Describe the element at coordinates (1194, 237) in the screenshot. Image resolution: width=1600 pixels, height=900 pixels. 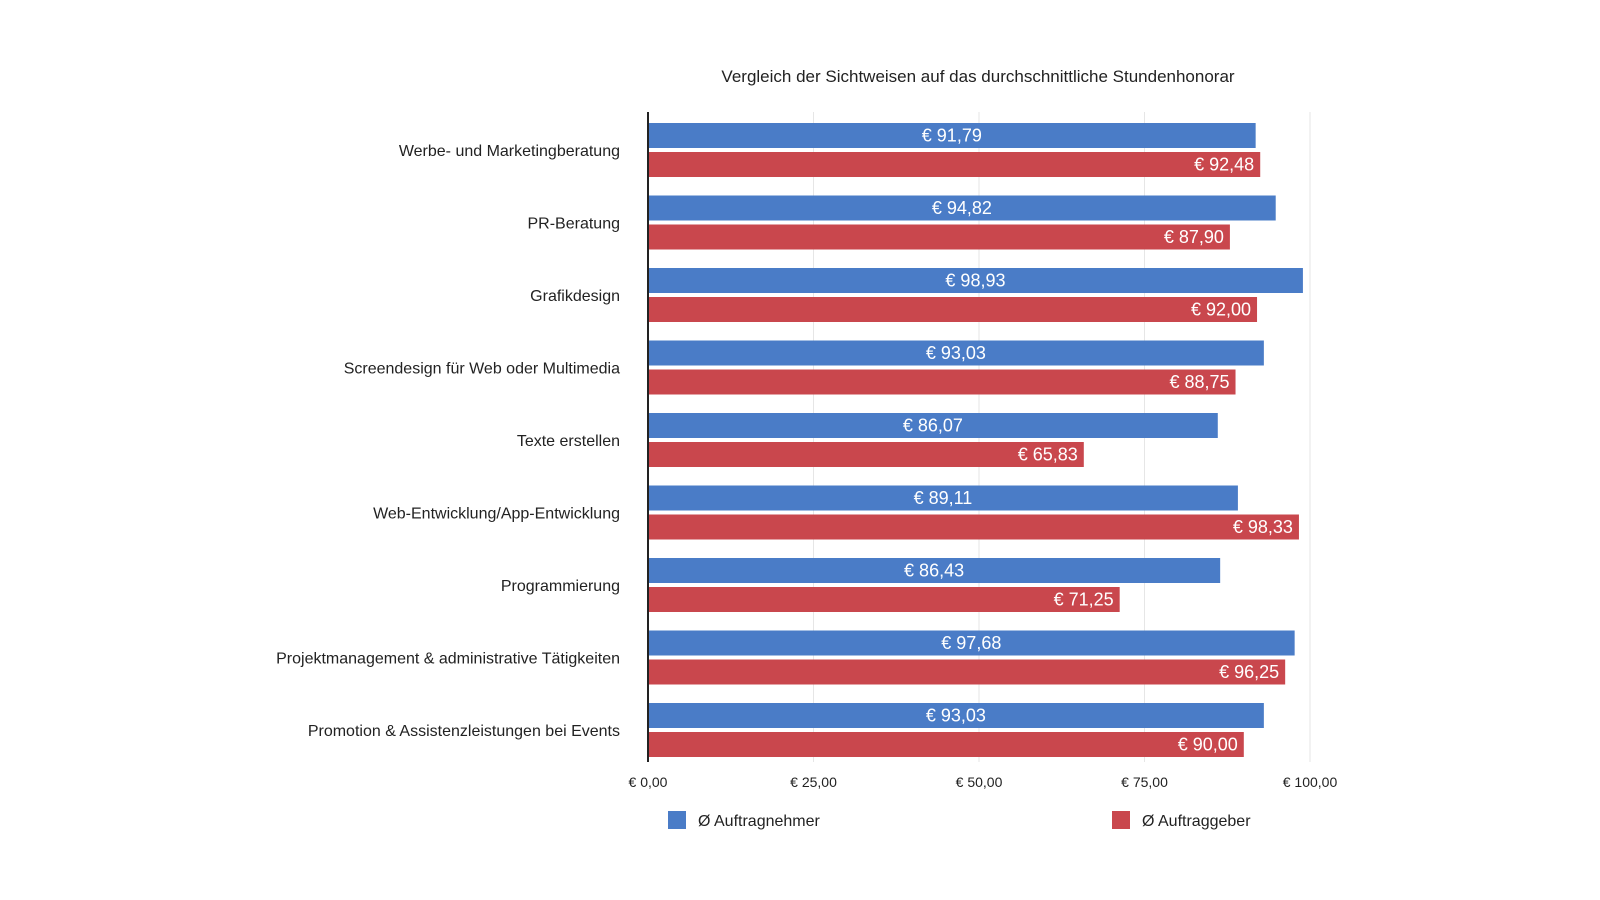
I see `bar-value-label: € 87,90` at that location.